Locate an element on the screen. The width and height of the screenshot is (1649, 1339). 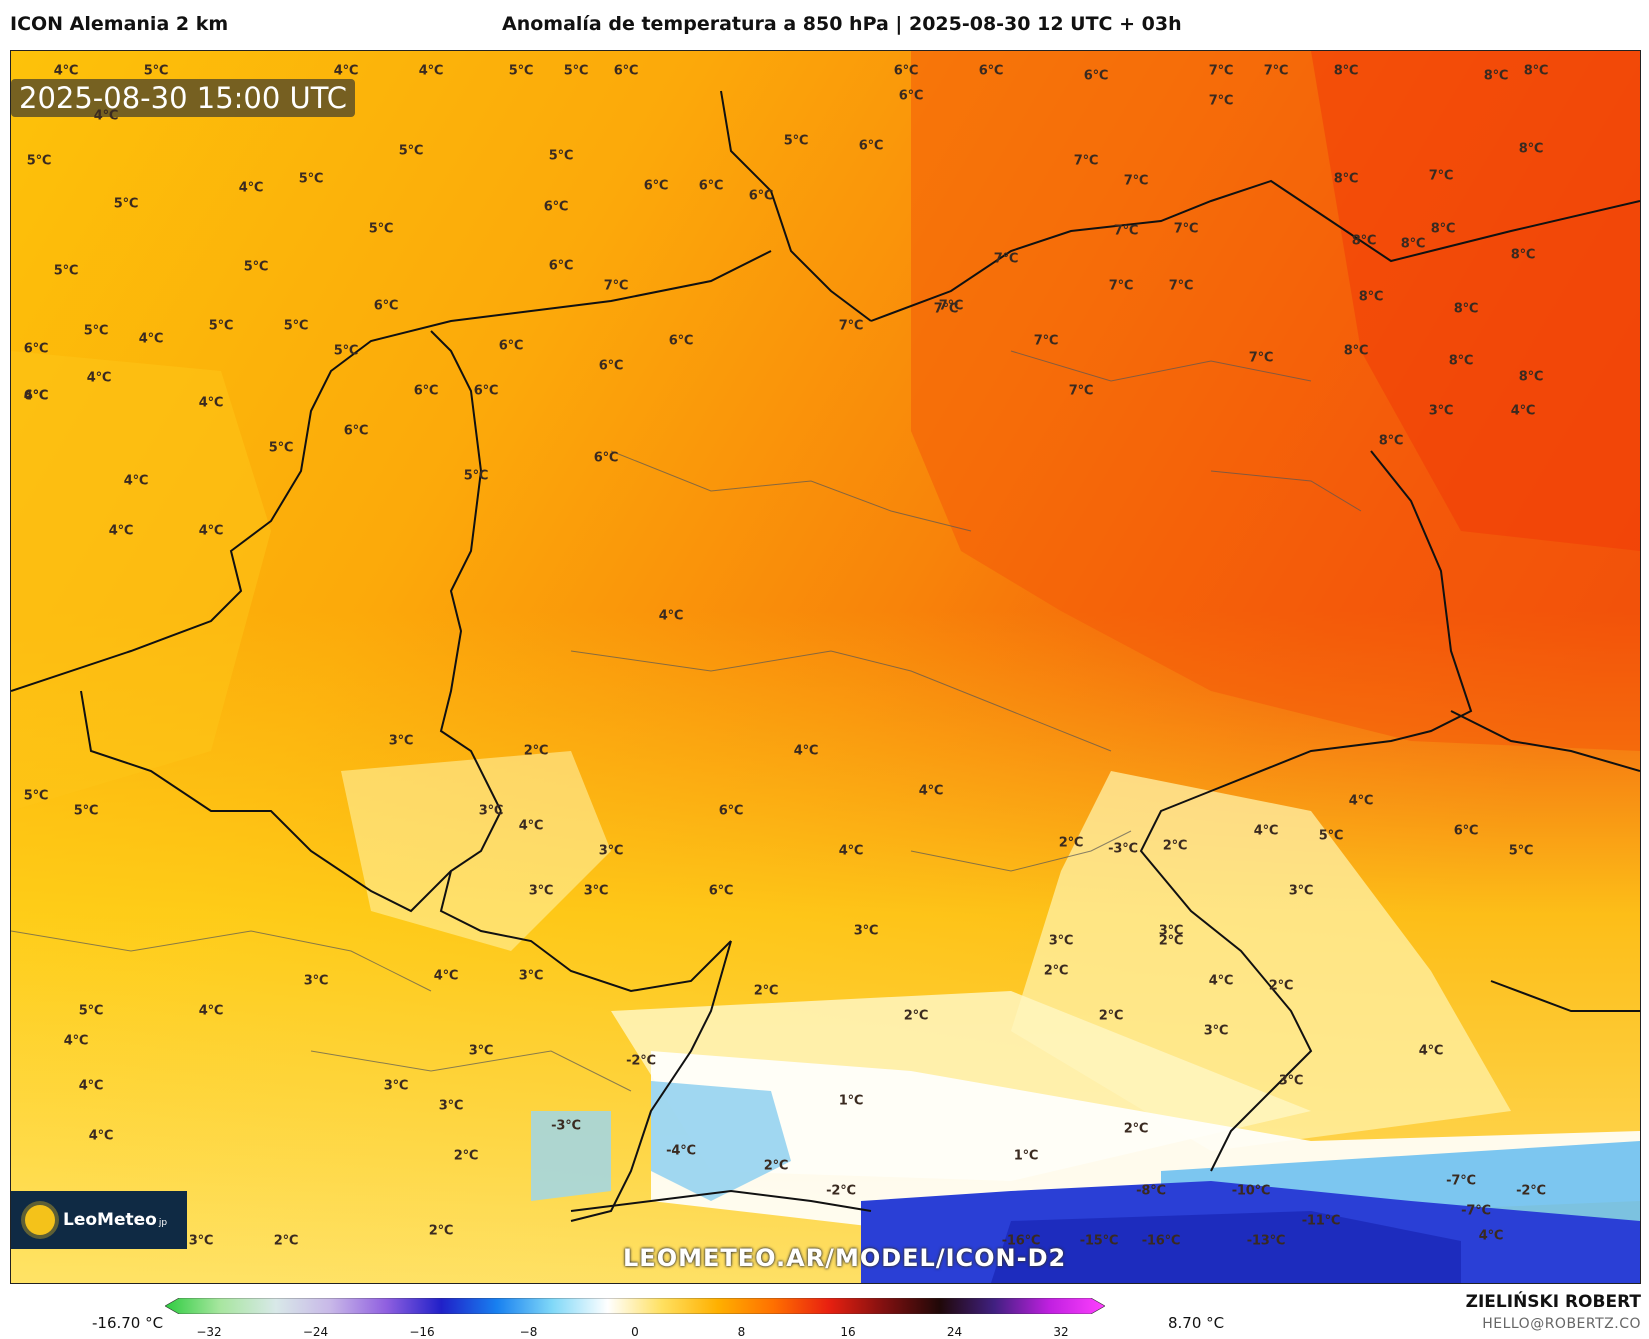
model-name: ICON Alemania 2 km is located at coordinates (119, 24).